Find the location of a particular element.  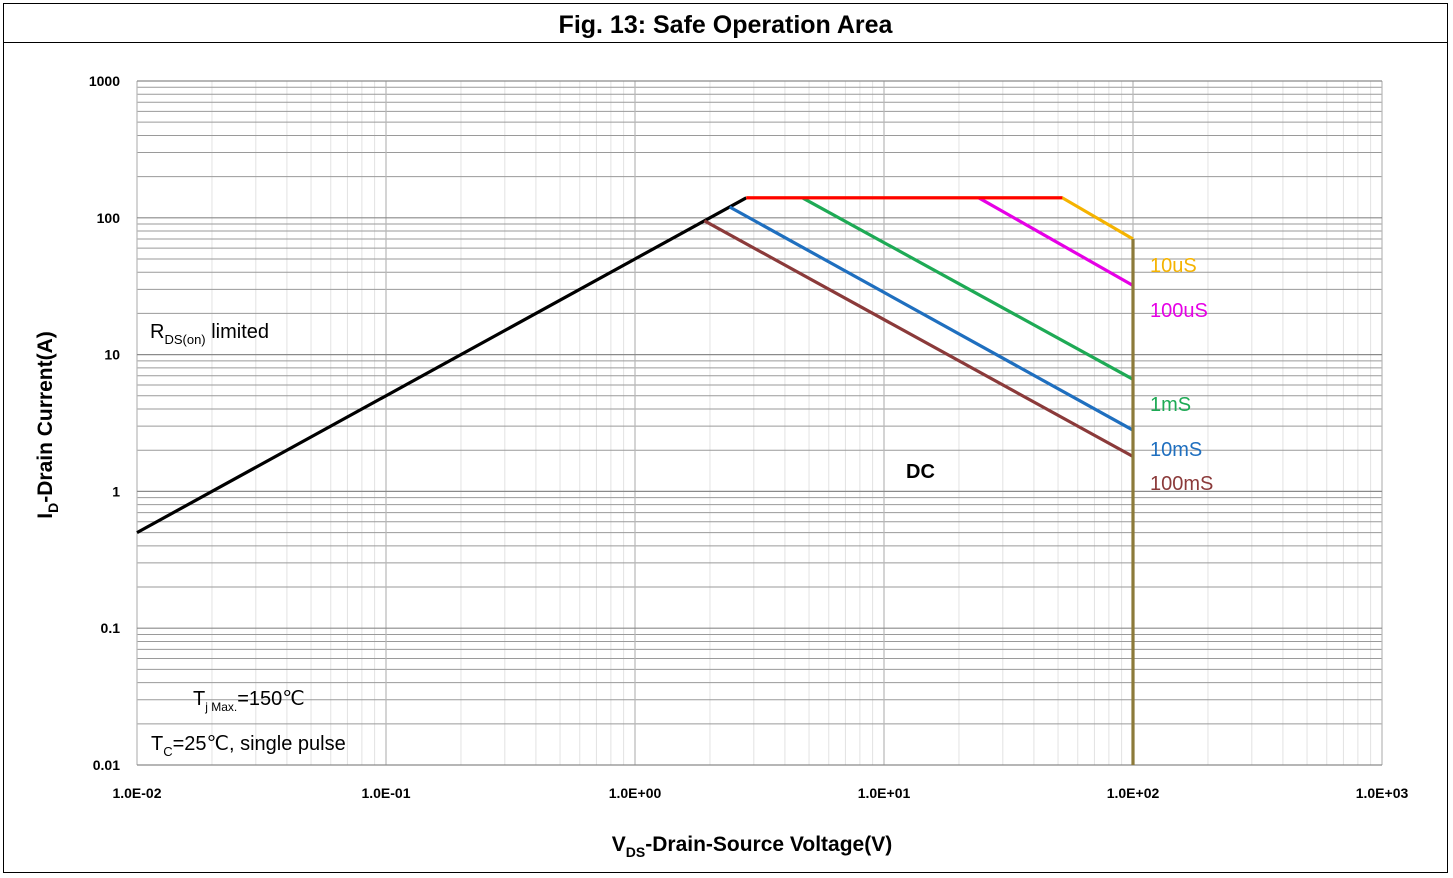

x-tick-label: 1.0E+03 is located at coordinates (1382, 793).